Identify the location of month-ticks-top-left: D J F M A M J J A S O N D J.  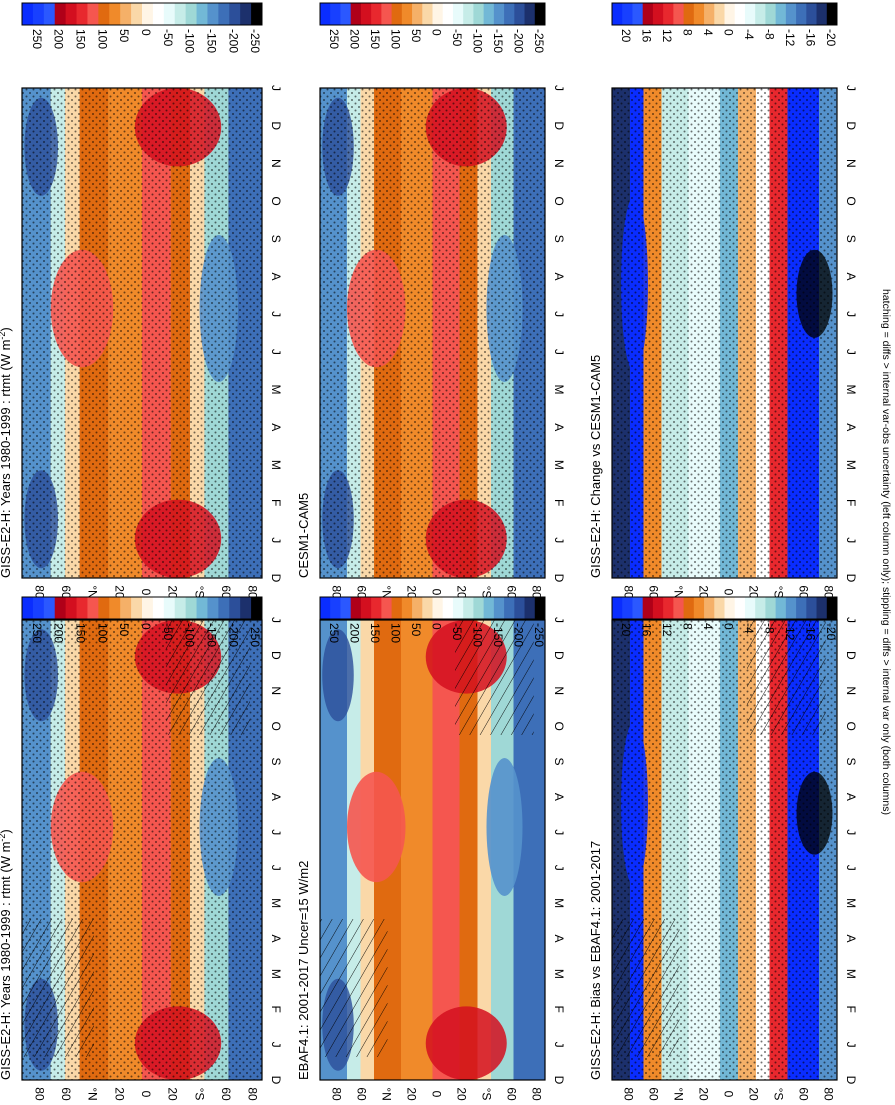
(276, 851).